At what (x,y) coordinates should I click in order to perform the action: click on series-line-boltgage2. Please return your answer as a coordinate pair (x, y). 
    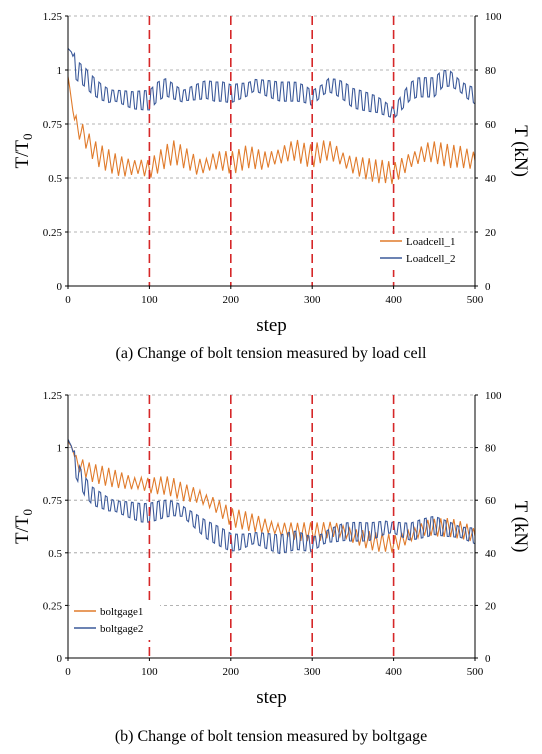
    Looking at the image, I should click on (271, 496).